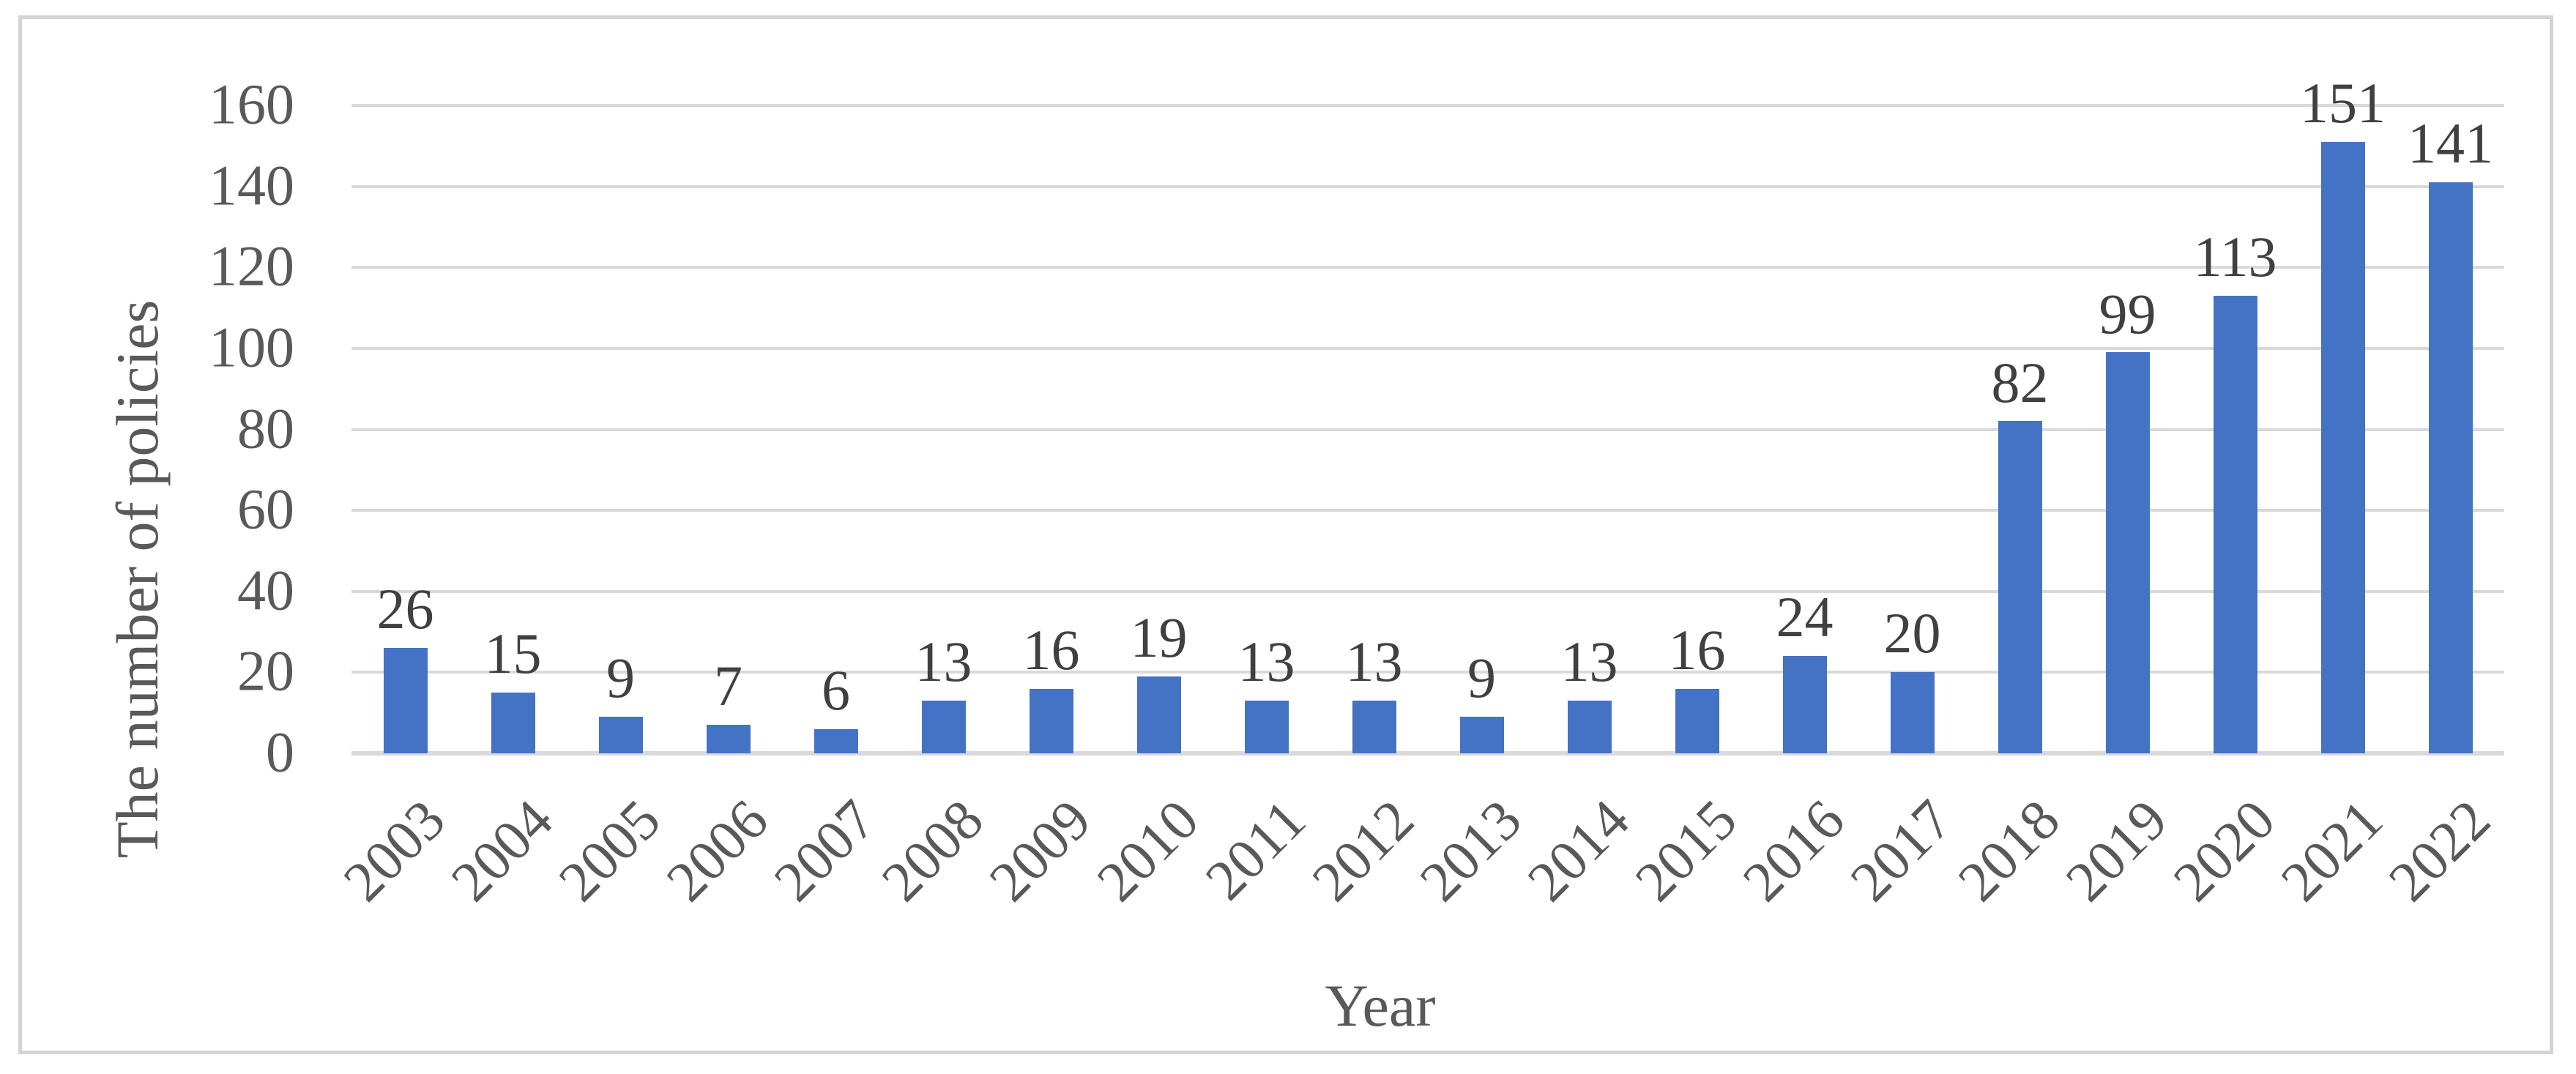 This screenshot has width=2576, height=1074. Describe the element at coordinates (1380, 1005) in the screenshot. I see `x-axis-title: Year` at that location.